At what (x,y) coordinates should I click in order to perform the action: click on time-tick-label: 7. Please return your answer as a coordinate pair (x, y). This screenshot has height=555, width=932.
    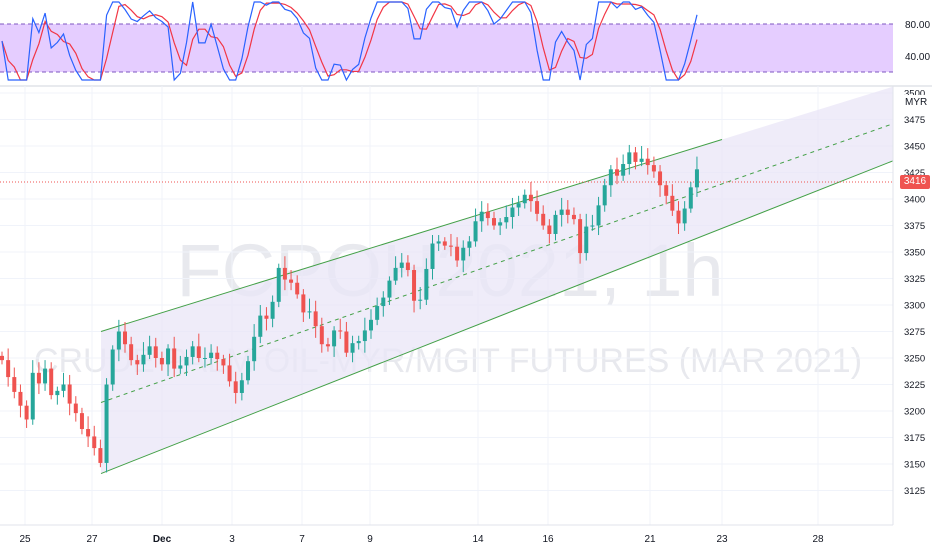
    Looking at the image, I should click on (302, 539).